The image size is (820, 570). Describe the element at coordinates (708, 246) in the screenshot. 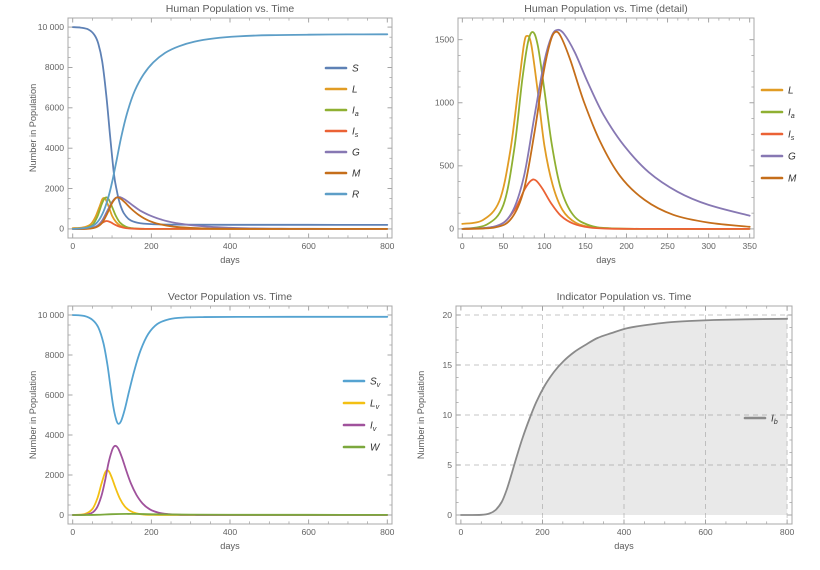

I see `svg-text: 300` at that location.